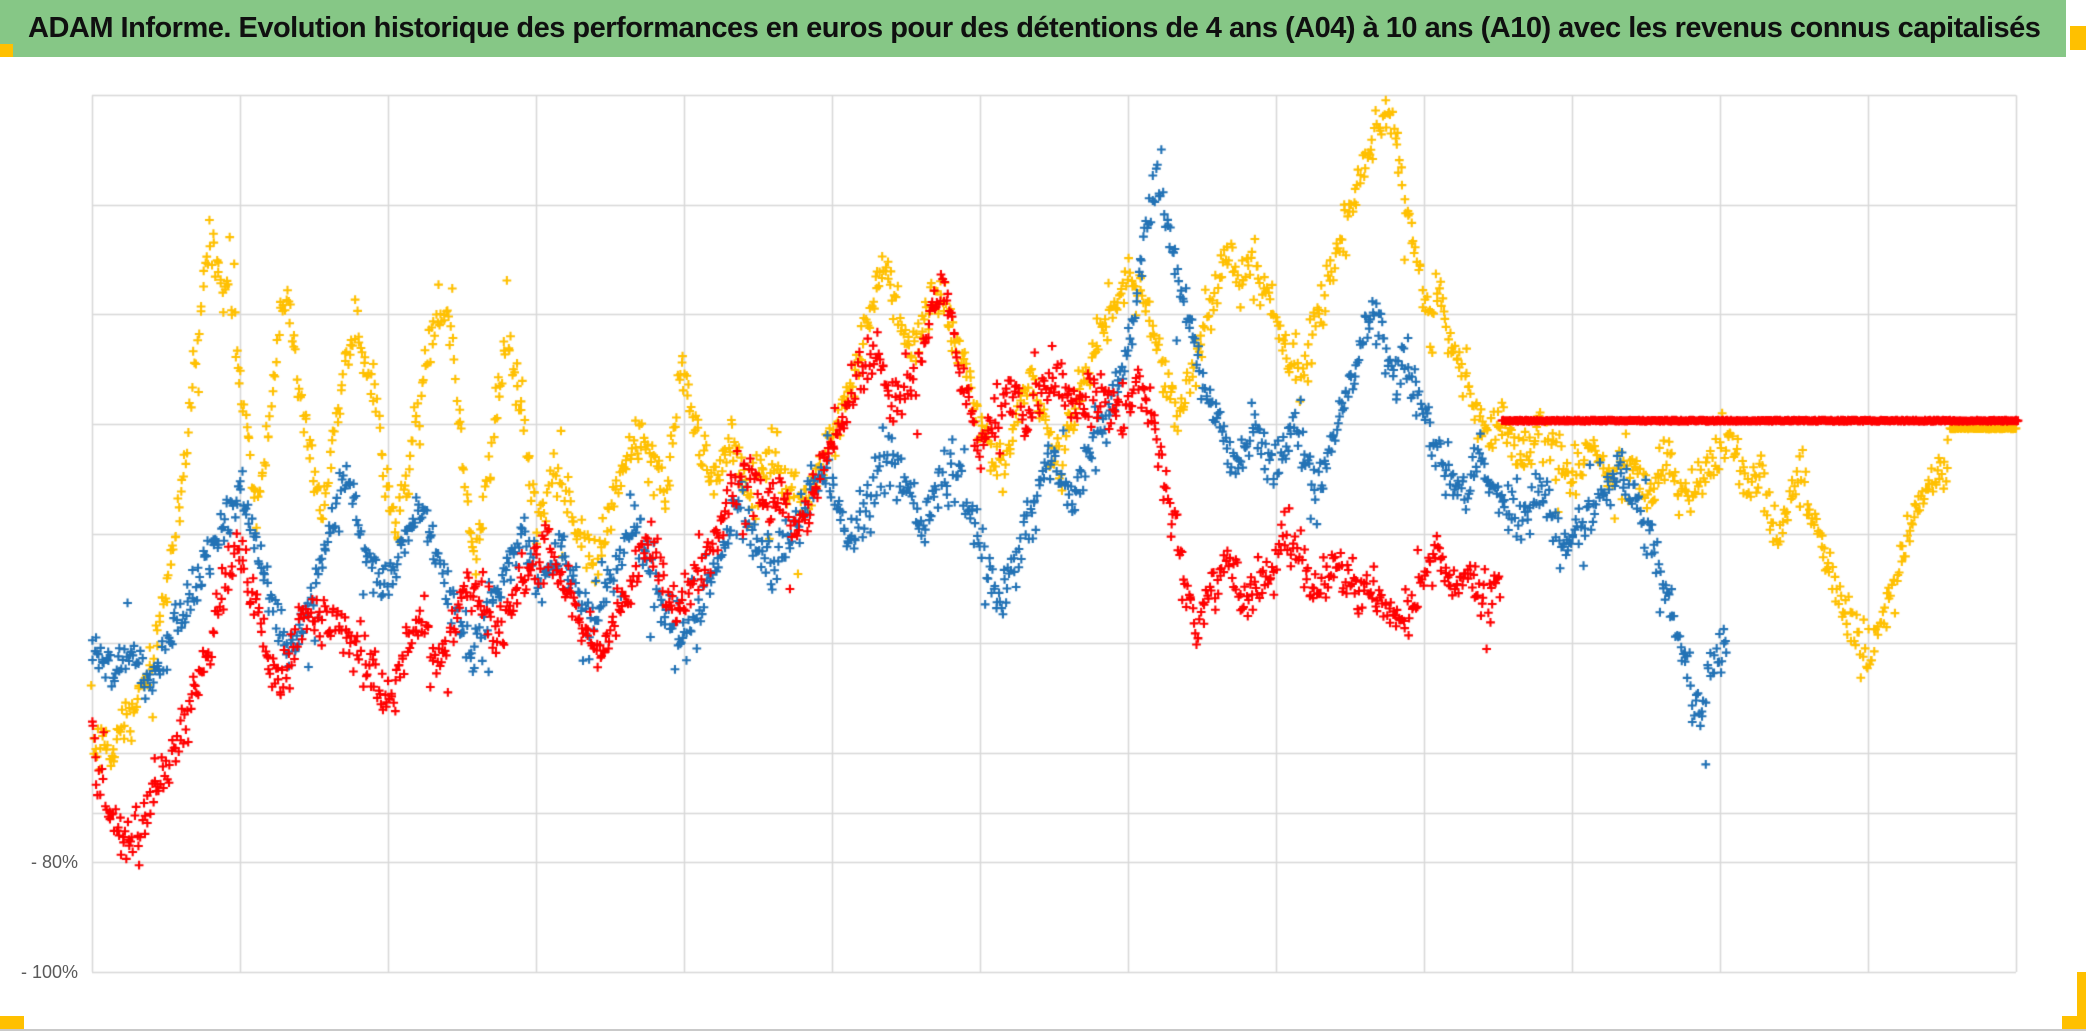 This screenshot has width=2086, height=1031. I want to click on y-axis-label-minus-100: - 100%, so click(49, 972).